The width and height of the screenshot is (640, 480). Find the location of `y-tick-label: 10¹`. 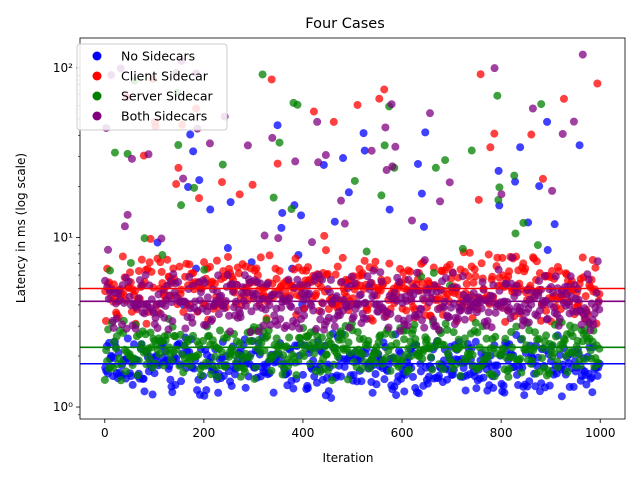

y-tick-label: 10¹ is located at coordinates (63, 237).